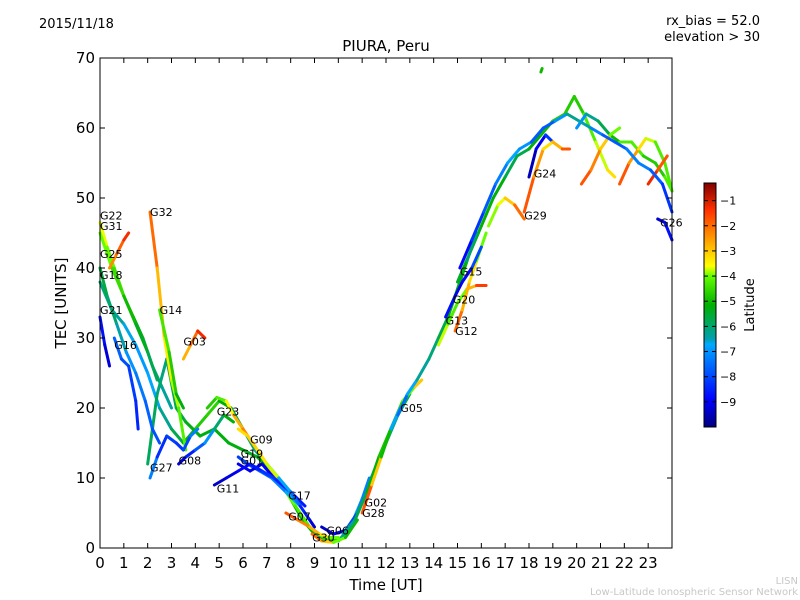 This screenshot has width=800, height=600. Describe the element at coordinates (541, 156) in the screenshot. I see `track-g24` at that location.